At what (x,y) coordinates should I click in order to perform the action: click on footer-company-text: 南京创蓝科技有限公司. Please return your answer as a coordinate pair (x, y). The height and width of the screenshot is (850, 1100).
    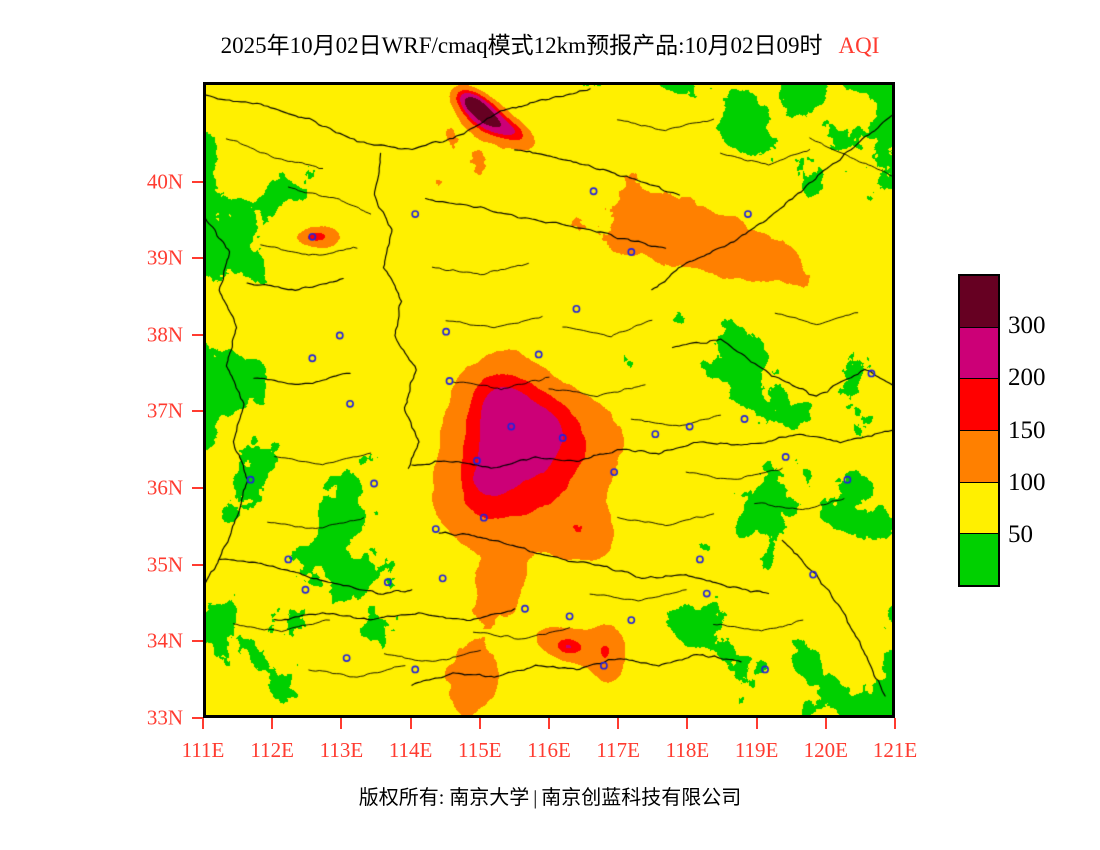
    Looking at the image, I should click on (641, 798).